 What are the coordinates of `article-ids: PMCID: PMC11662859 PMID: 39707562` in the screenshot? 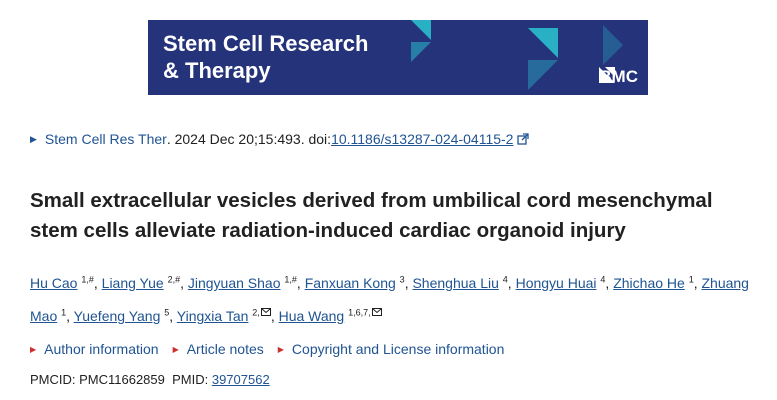 It's located at (150, 379).